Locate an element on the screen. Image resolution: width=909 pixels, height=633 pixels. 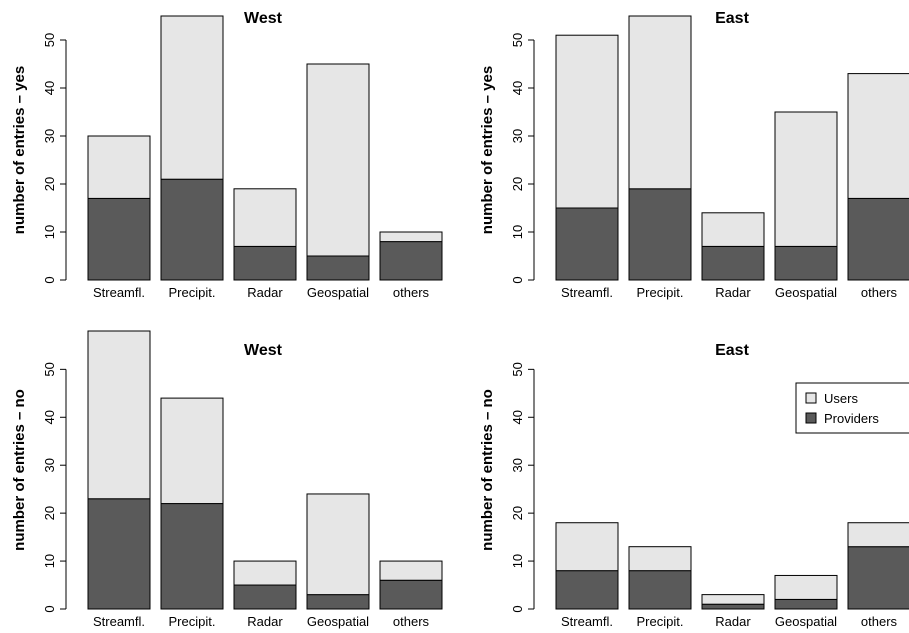
y-axis-label: number of entries – no is located at coordinates (487, 470).